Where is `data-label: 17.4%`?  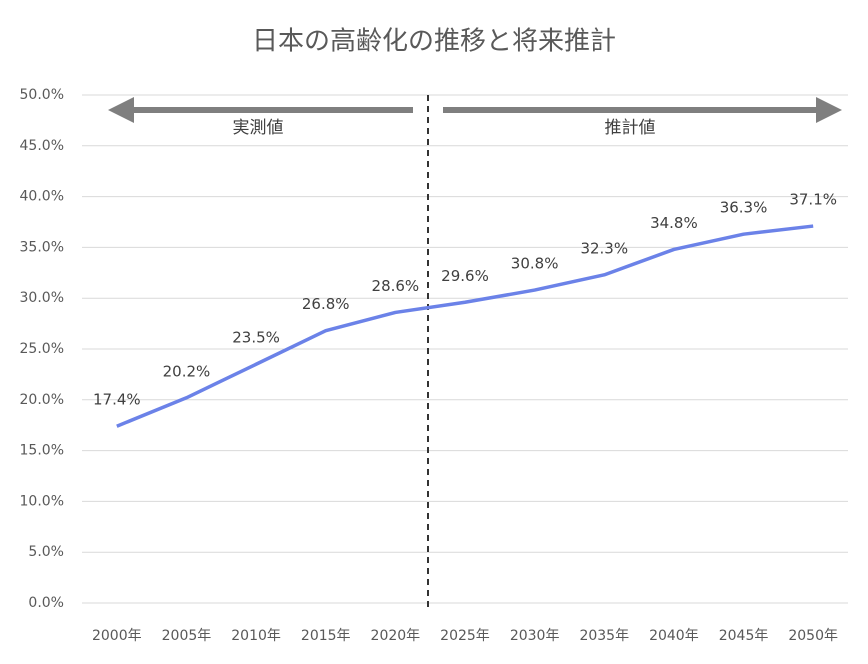 data-label: 17.4% is located at coordinates (117, 400).